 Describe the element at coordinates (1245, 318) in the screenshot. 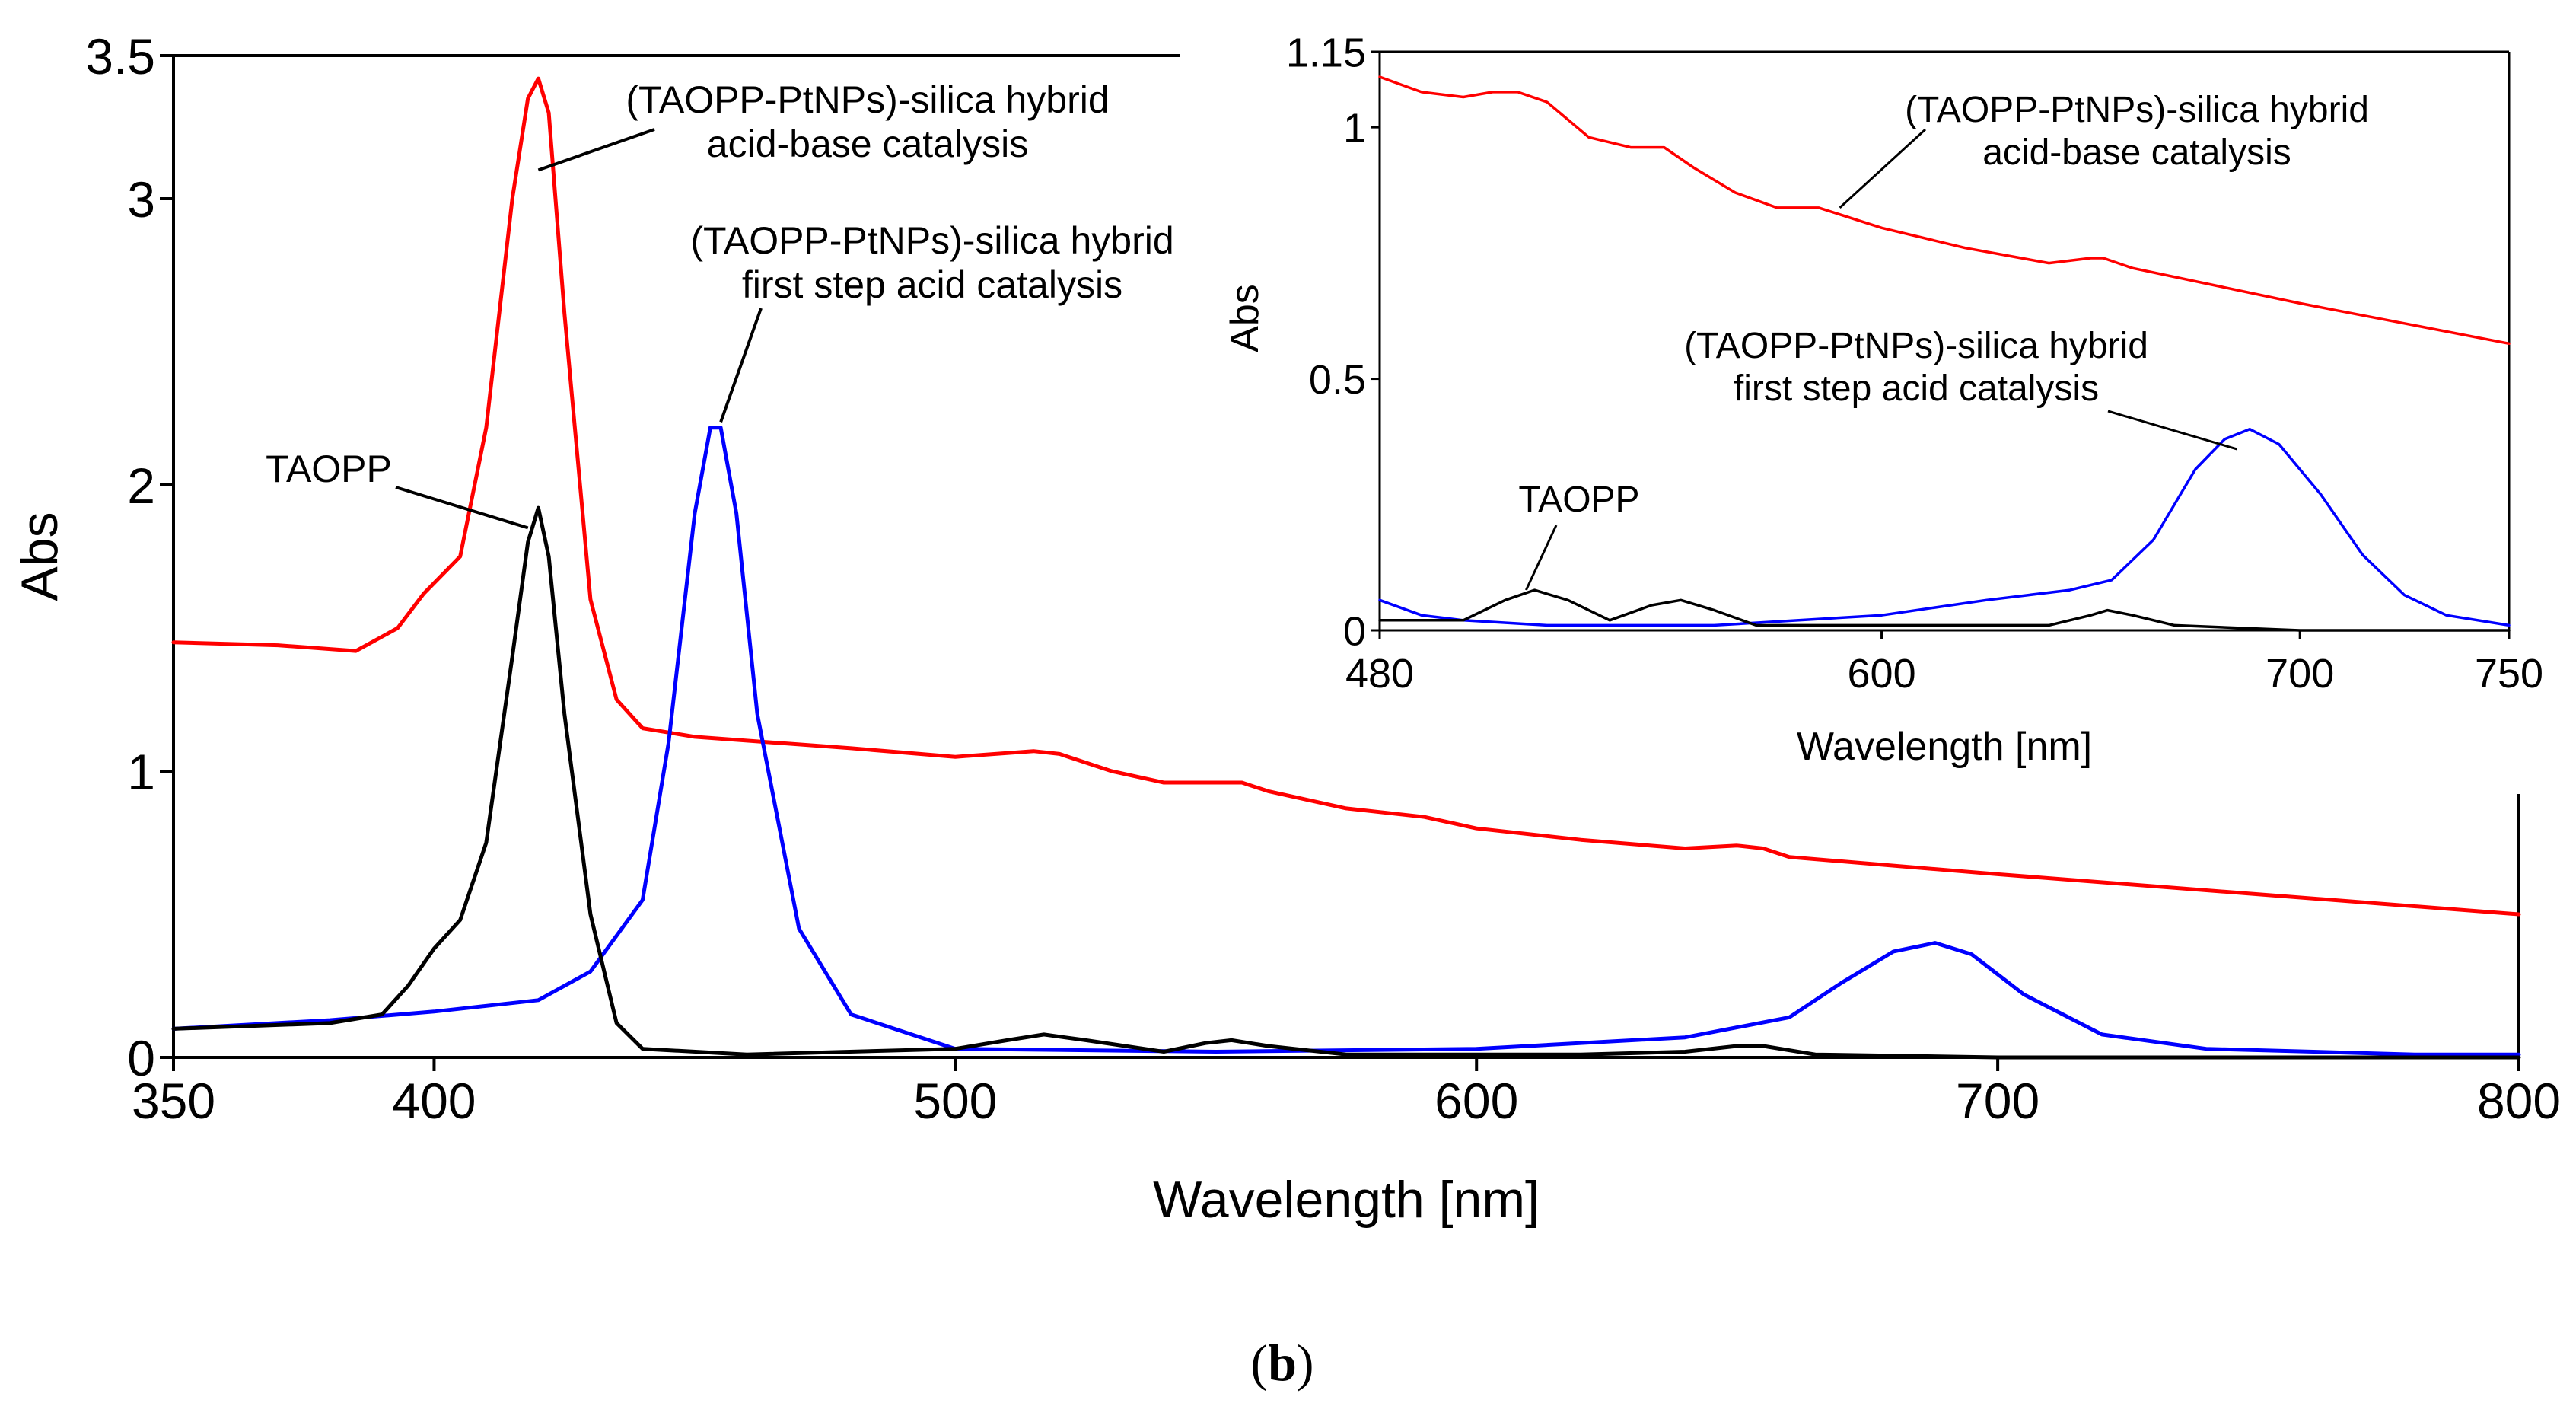

I see `inset-y-axis-title: Abs` at that location.